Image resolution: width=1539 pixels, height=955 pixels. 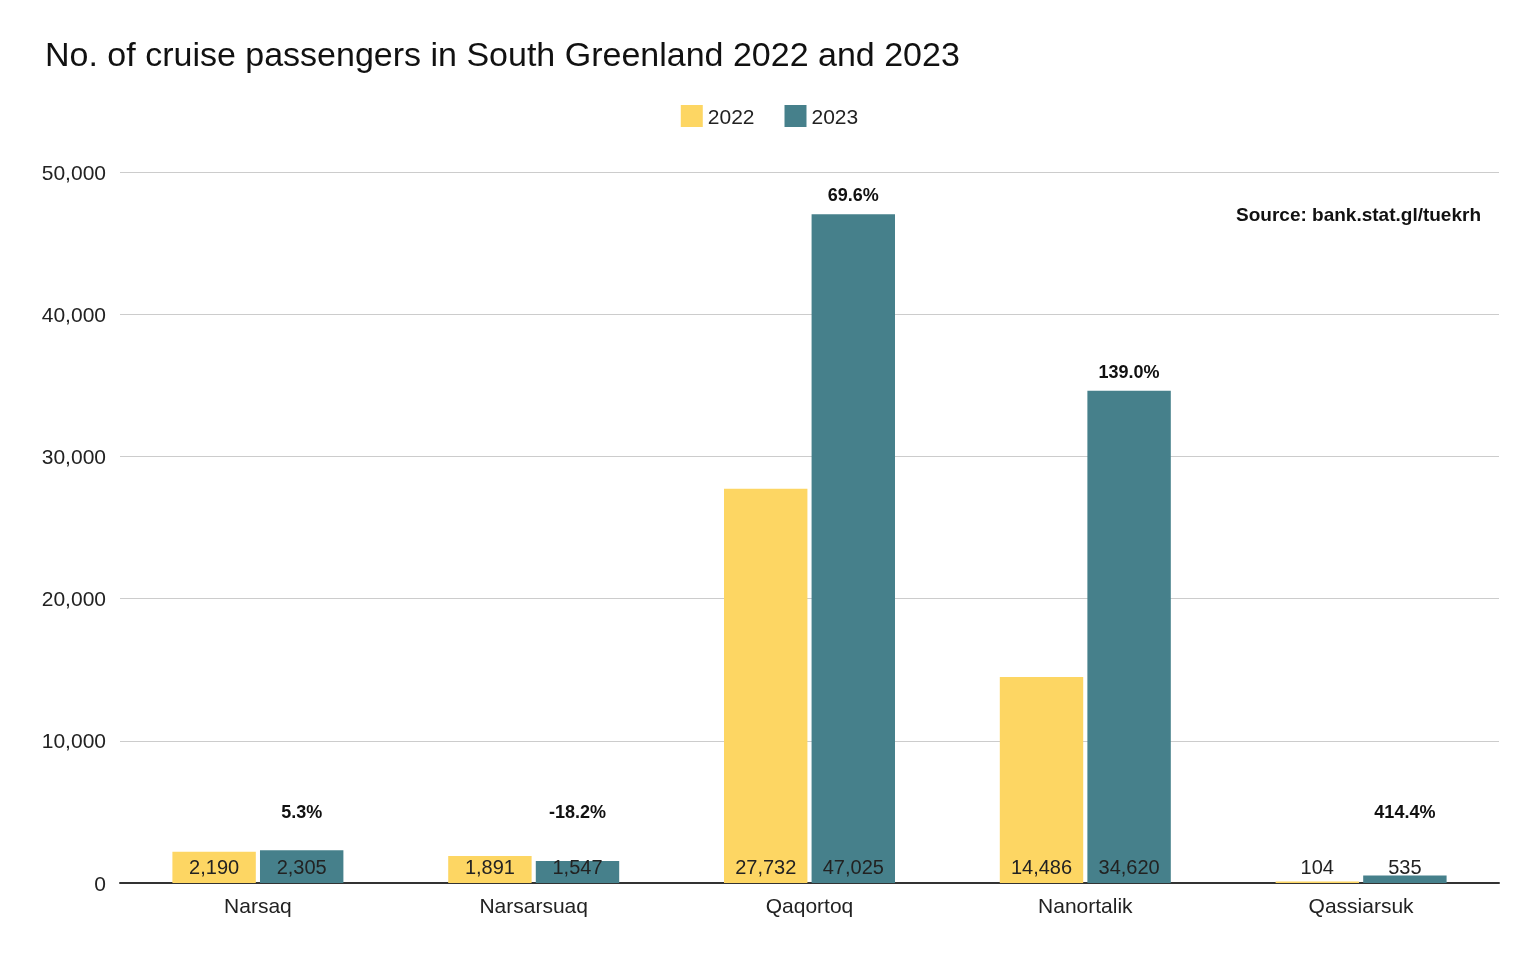 What do you see at coordinates (853, 867) in the screenshot?
I see `data-label: 47,025` at bounding box center [853, 867].